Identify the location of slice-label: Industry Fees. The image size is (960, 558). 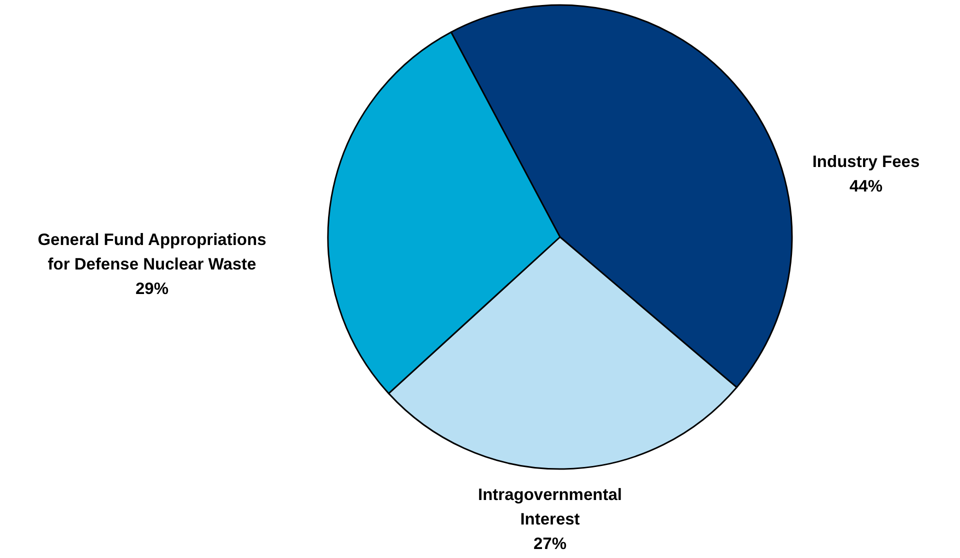
(866, 162).